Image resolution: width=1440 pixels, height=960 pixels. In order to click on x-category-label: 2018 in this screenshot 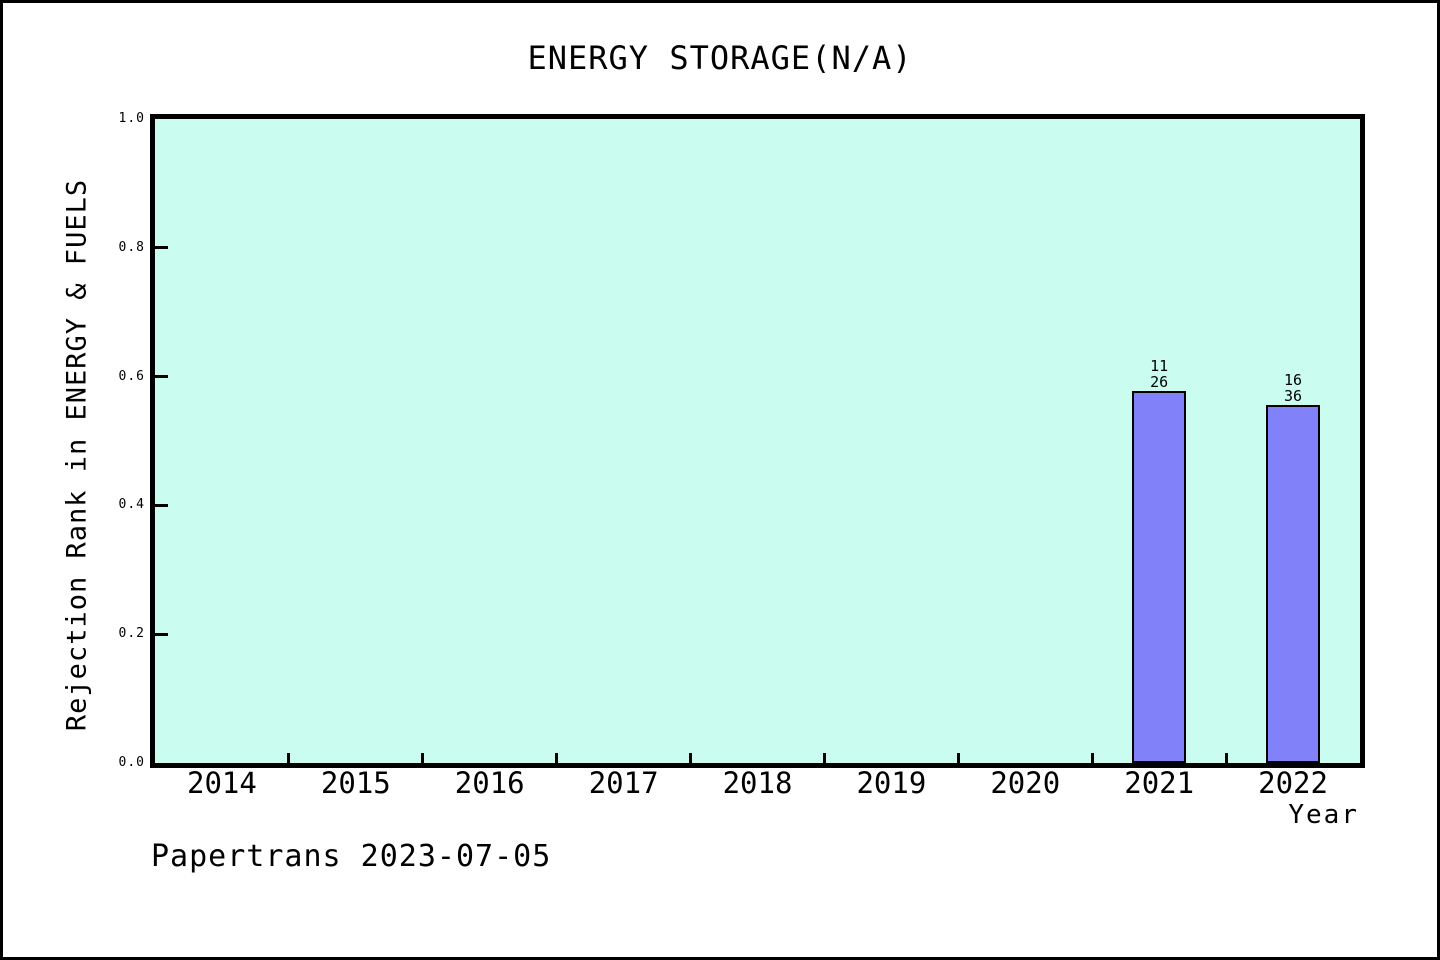, I will do `click(757, 783)`.